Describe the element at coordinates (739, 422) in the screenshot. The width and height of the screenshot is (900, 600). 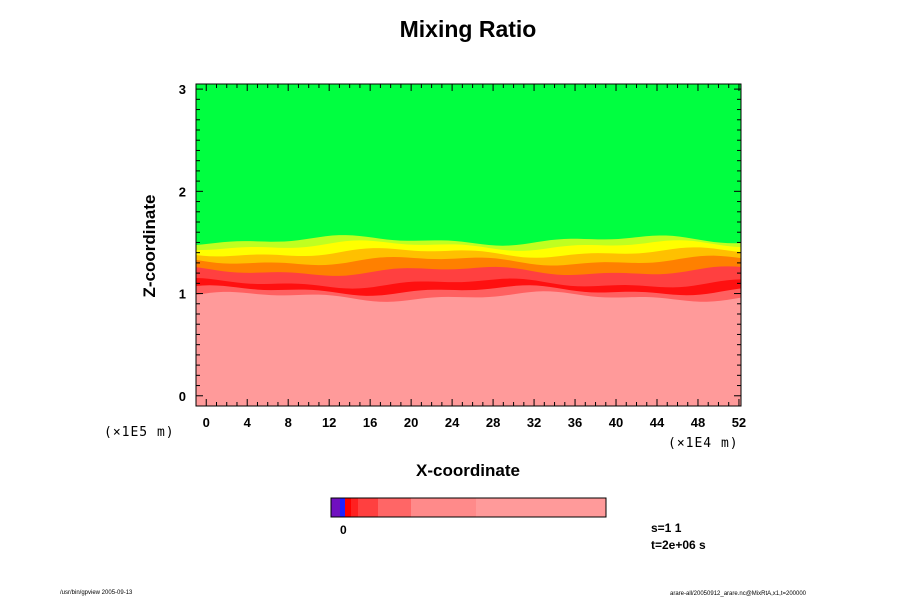
I see `x-tick-label: 52` at that location.